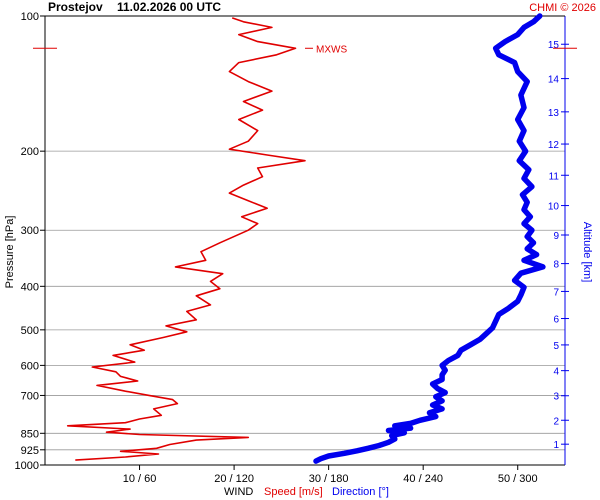 This screenshot has width=600, height=500. Describe the element at coordinates (518, 479) in the screenshot. I see `wind-tick-label: 50 / 300` at that location.